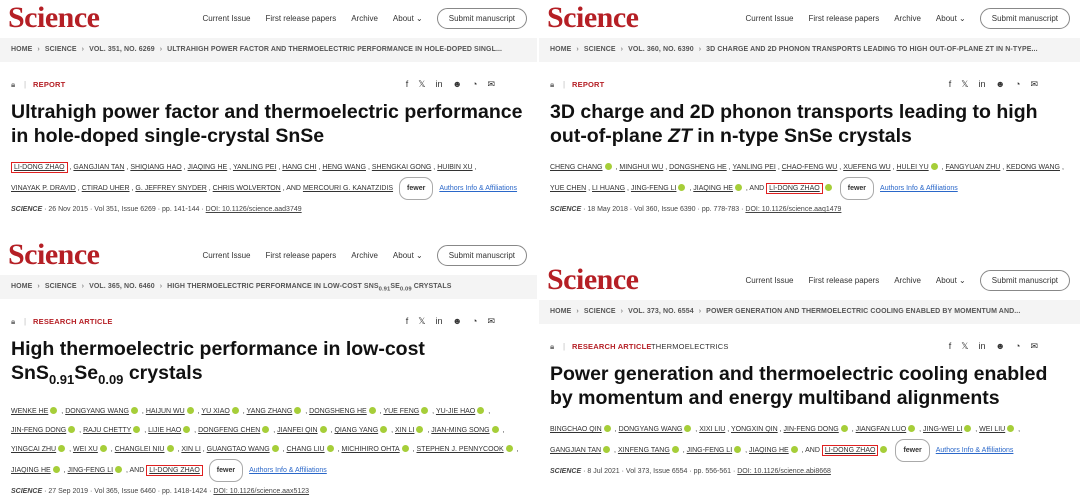  Describe the element at coordinates (39, 430) in the screenshot. I see `author-link: JIN-FENG DONG` at that location.